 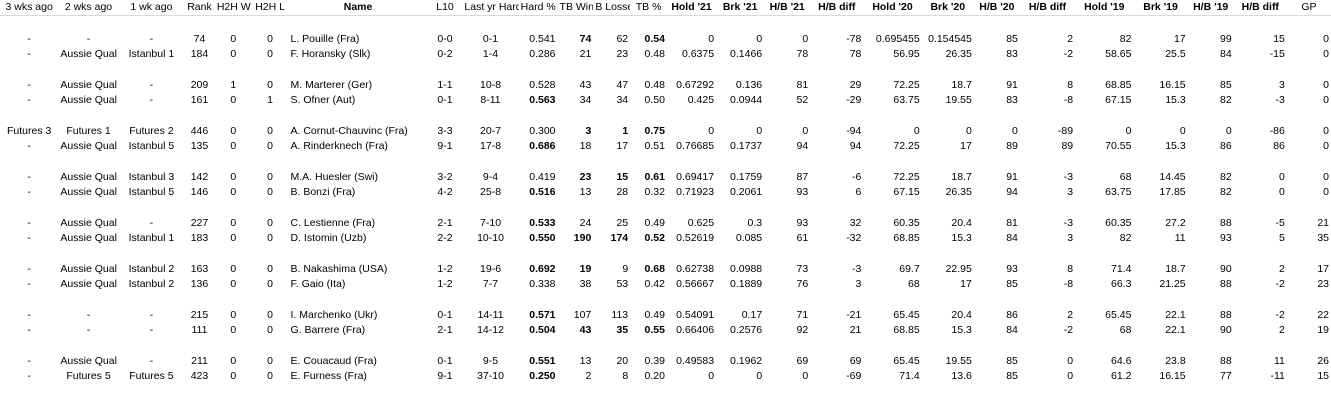 What do you see at coordinates (585, 223) in the screenshot?
I see `cell-tb-wins: 24` at bounding box center [585, 223].